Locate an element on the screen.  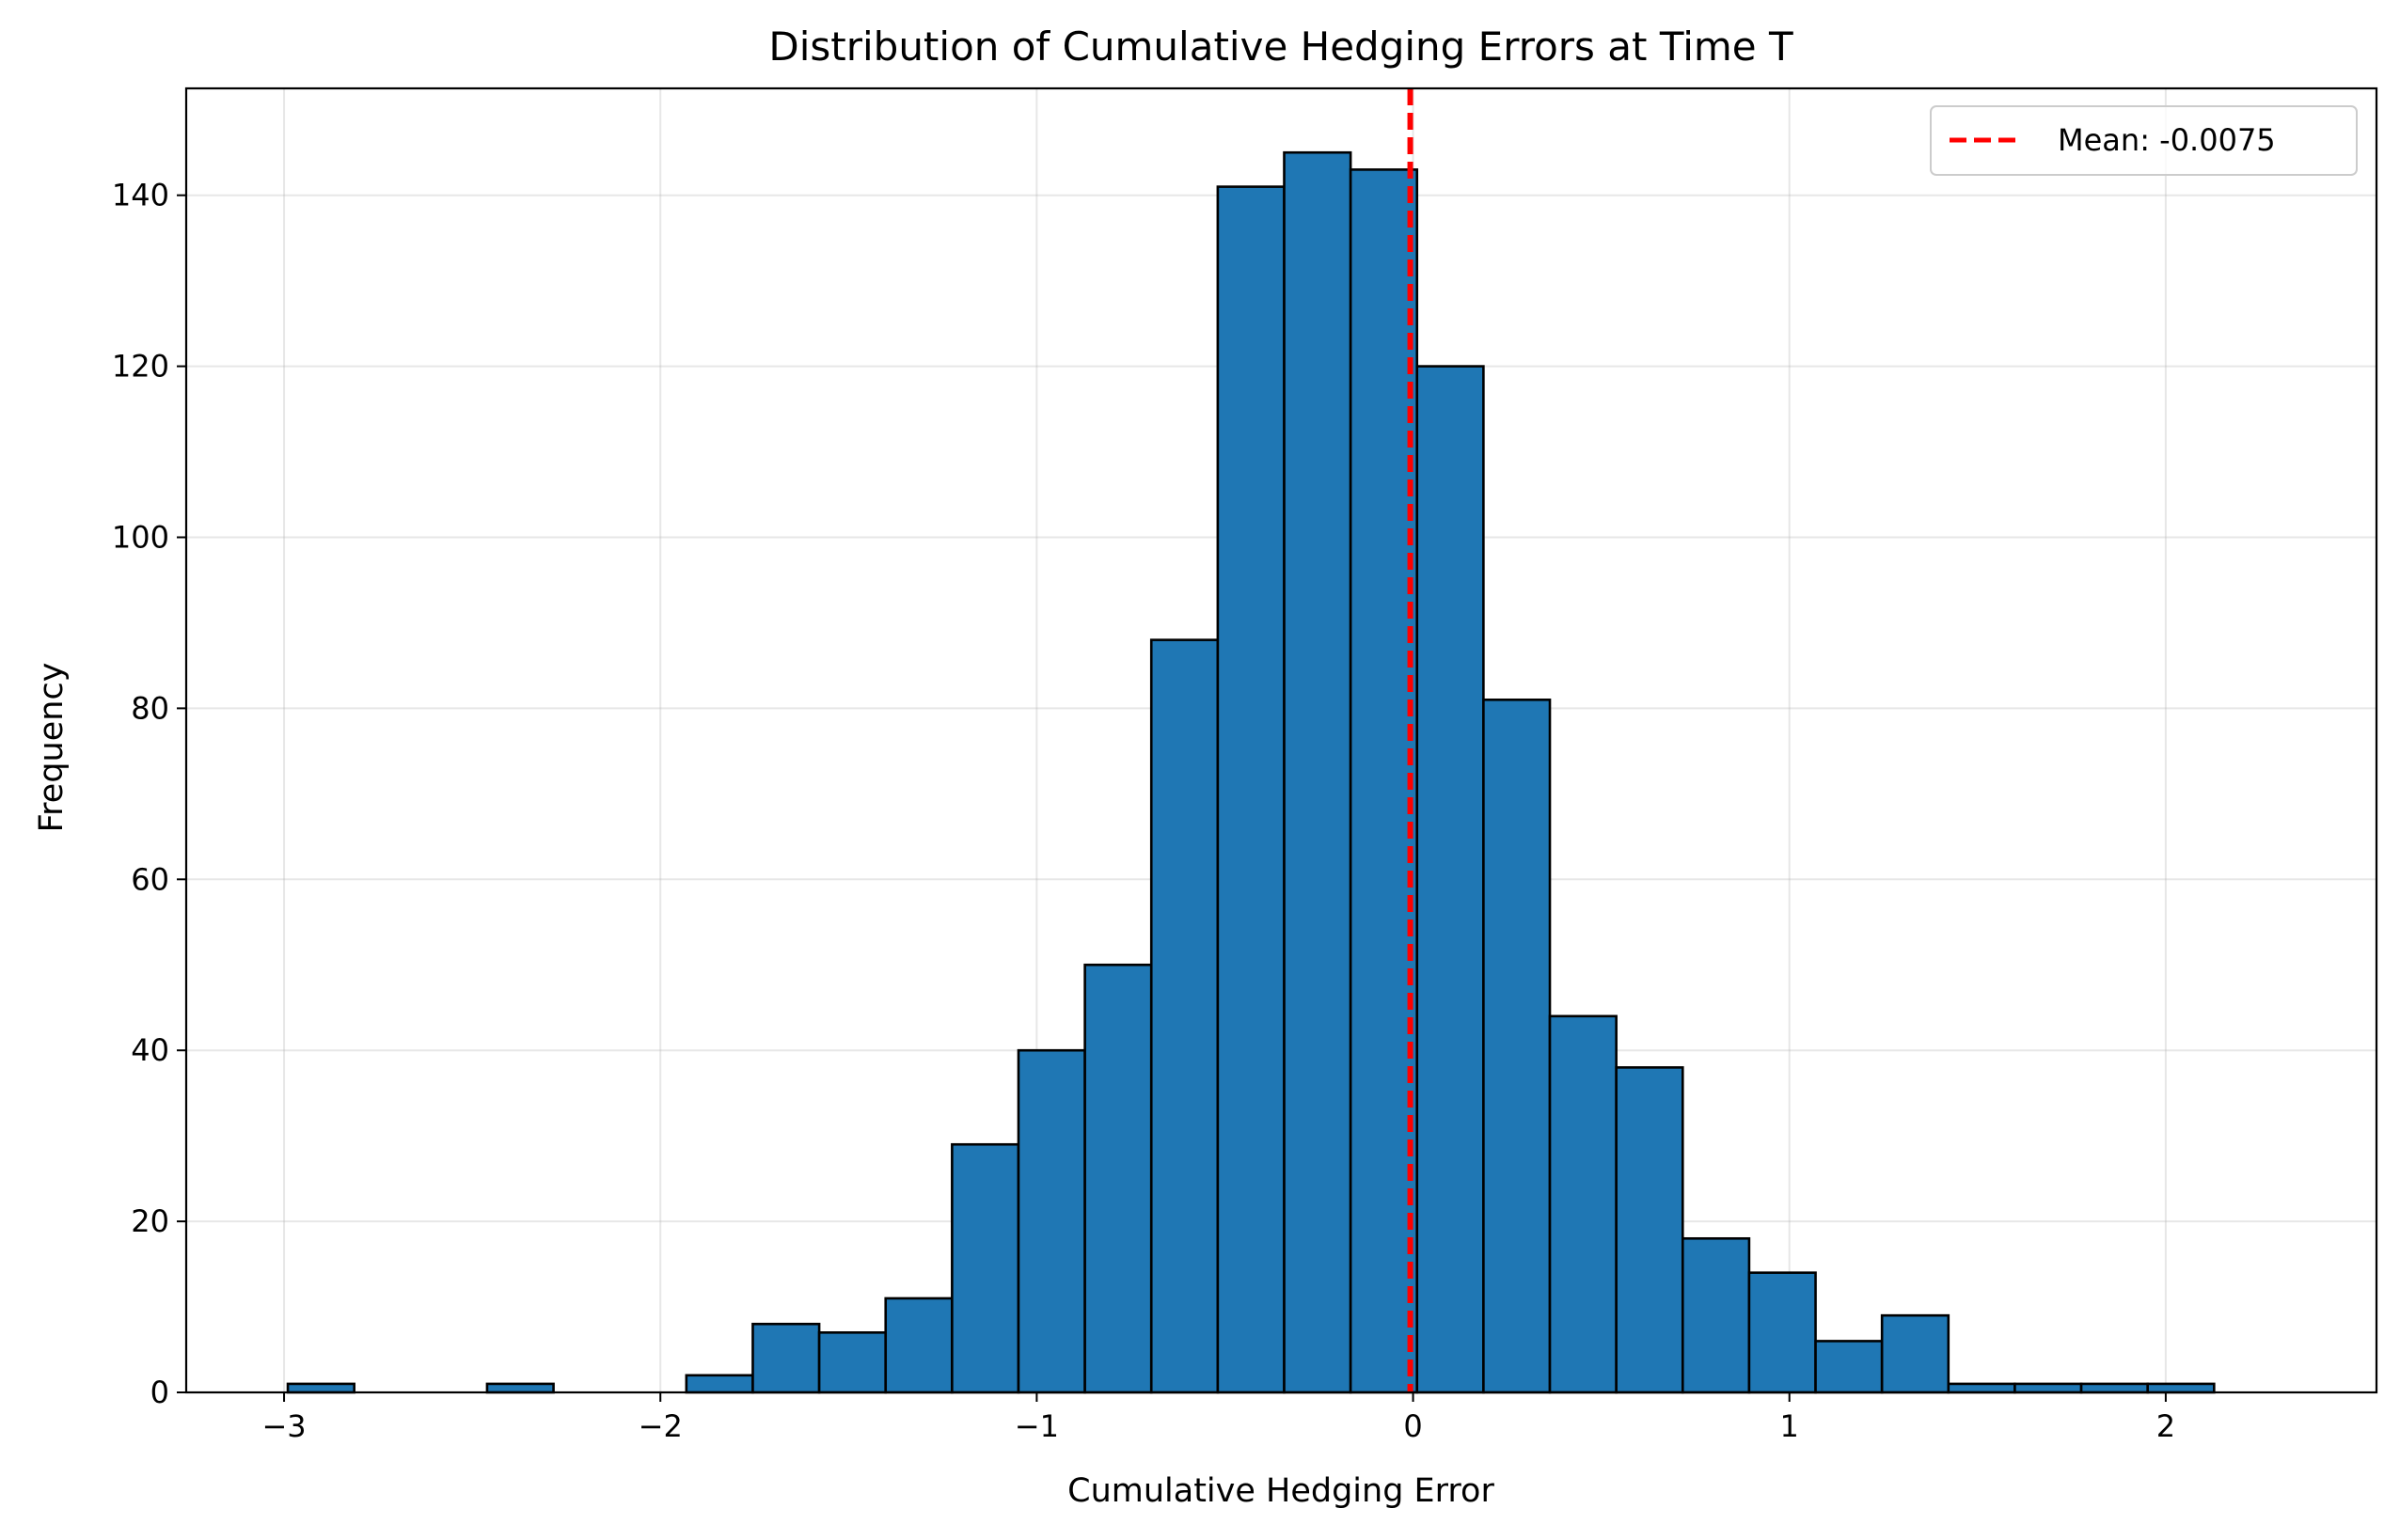
legend-box is located at coordinates (2144, 140).